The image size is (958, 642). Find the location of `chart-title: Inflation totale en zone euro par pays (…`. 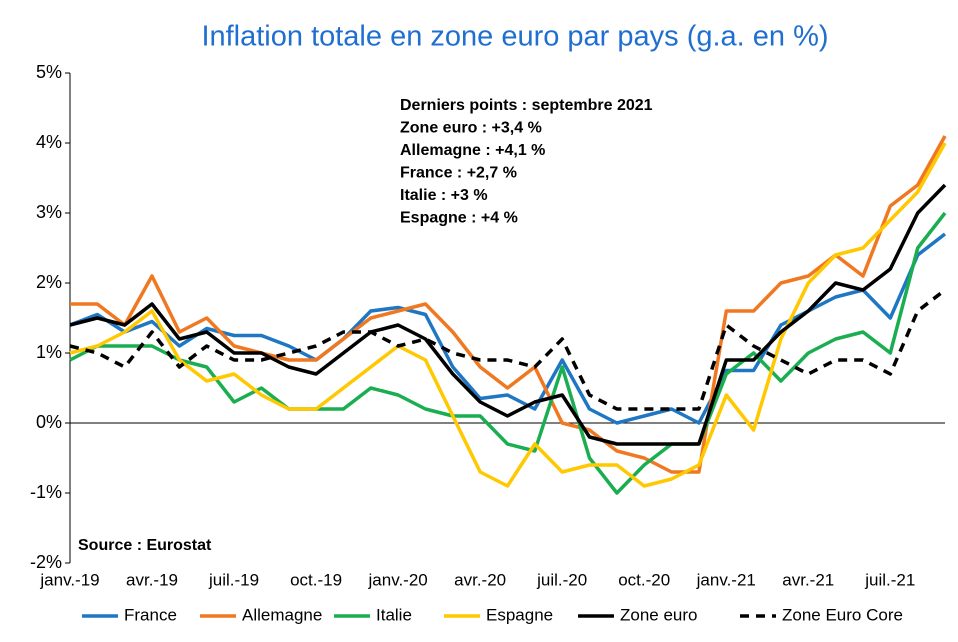

chart-title: Inflation totale en zone euro par pays (… is located at coordinates (514, 37).